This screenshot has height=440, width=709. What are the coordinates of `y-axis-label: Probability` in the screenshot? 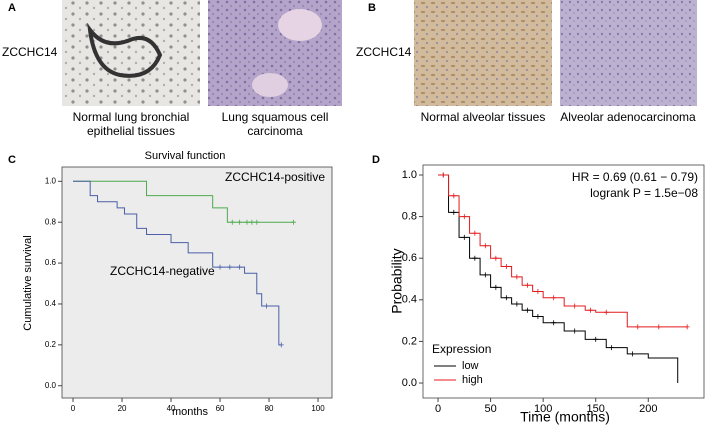 It's located at (397, 280).